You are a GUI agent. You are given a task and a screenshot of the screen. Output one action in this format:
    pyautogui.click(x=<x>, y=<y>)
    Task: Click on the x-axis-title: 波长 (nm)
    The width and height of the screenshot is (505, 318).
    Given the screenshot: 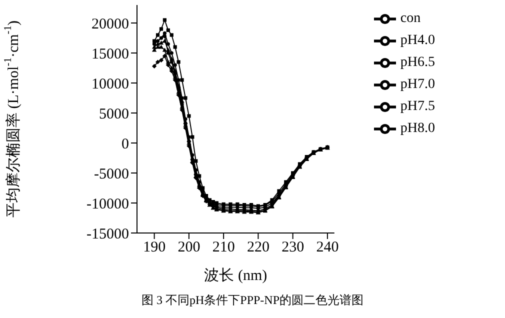 What is the action you would take?
    pyautogui.click(x=236, y=275)
    